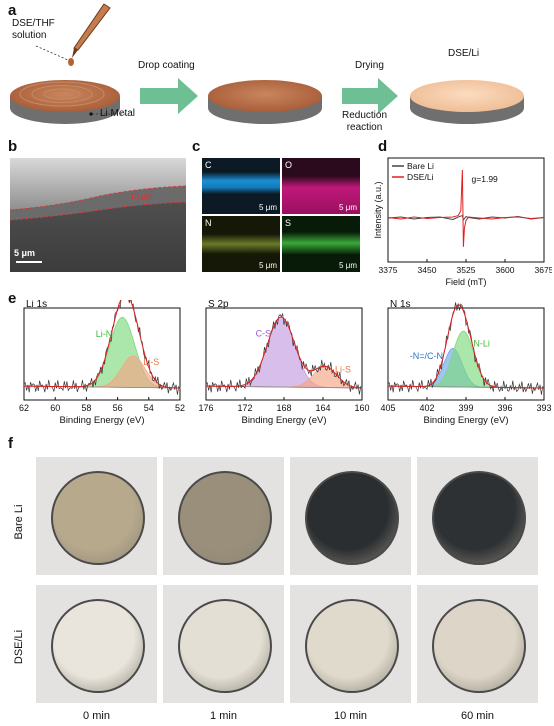  Describe the element at coordinates (118, 408) in the screenshot. I see `x-tick-label-3: 56` at that location.